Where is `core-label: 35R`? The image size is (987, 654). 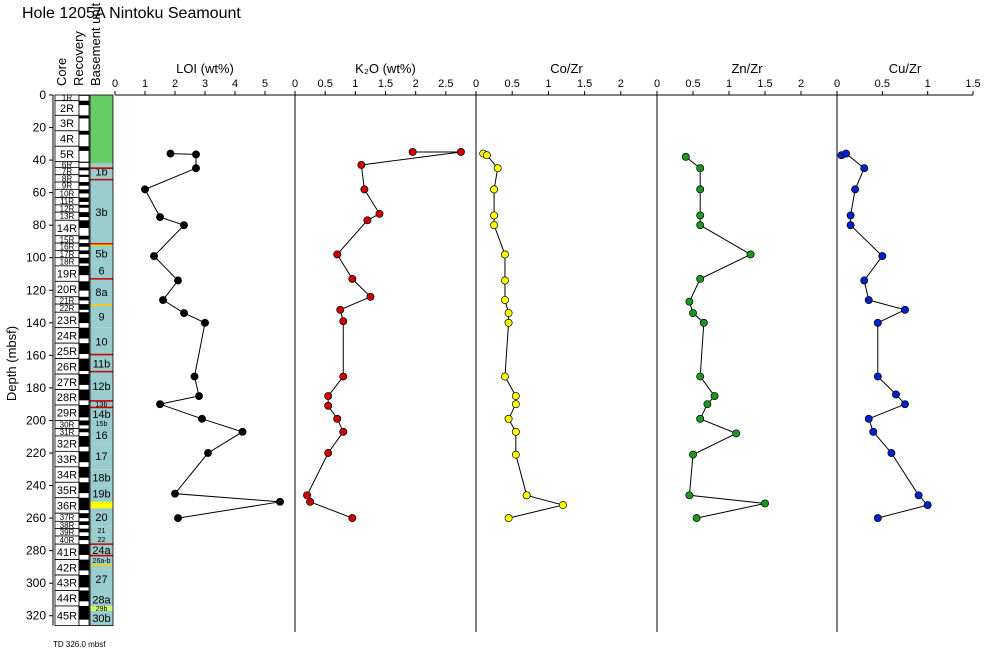
core-label: 35R is located at coordinates (67, 491).